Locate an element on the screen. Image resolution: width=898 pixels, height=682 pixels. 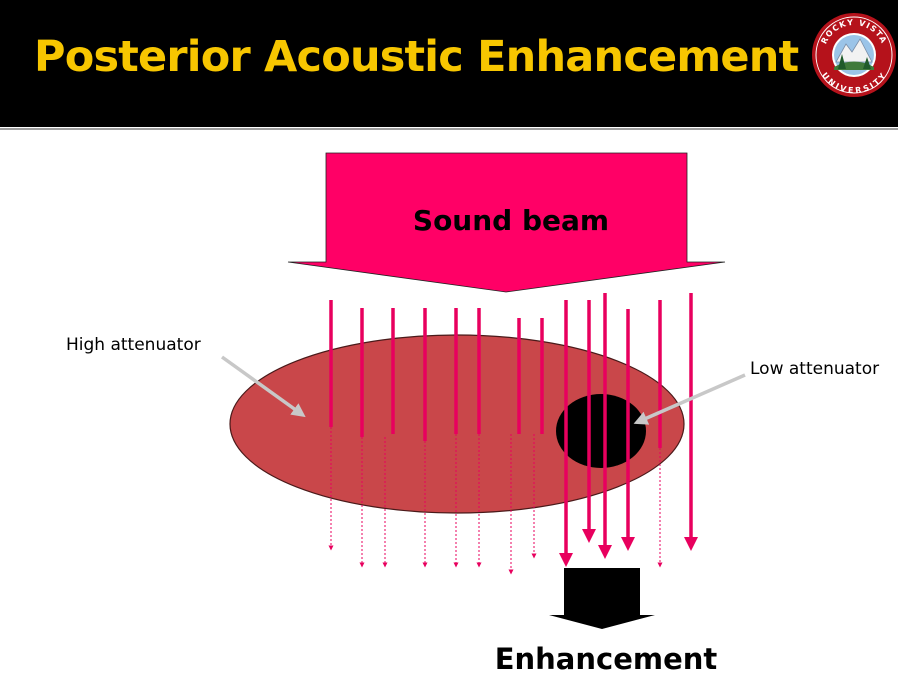
title-divider is located at coordinates (449, 129).